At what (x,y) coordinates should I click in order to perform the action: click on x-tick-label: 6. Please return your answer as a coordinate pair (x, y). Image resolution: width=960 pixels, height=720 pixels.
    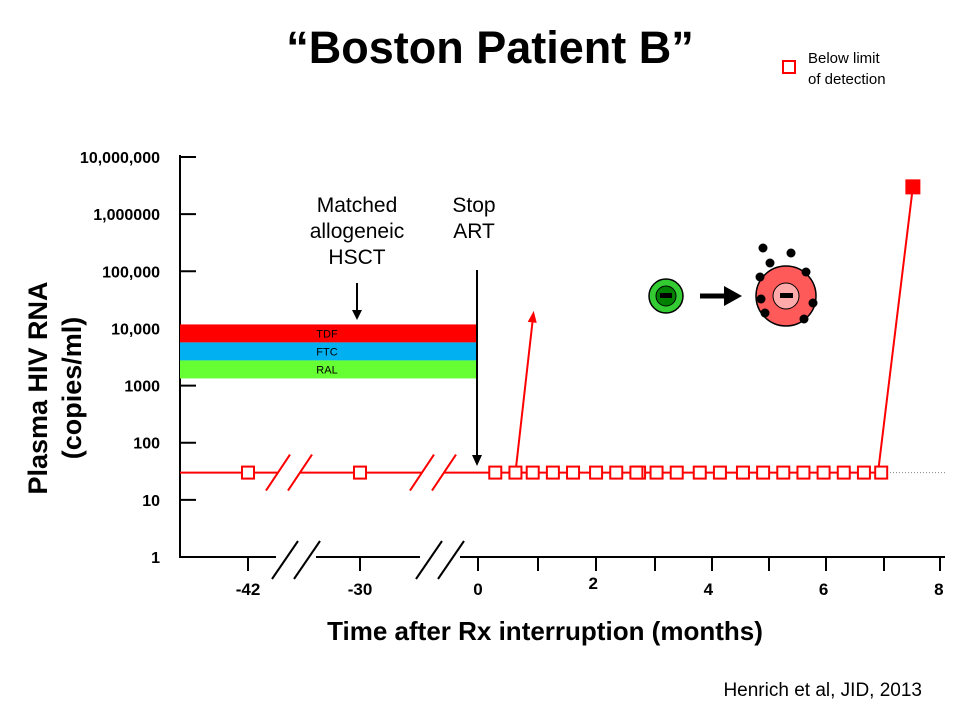
    Looking at the image, I should click on (823, 589).